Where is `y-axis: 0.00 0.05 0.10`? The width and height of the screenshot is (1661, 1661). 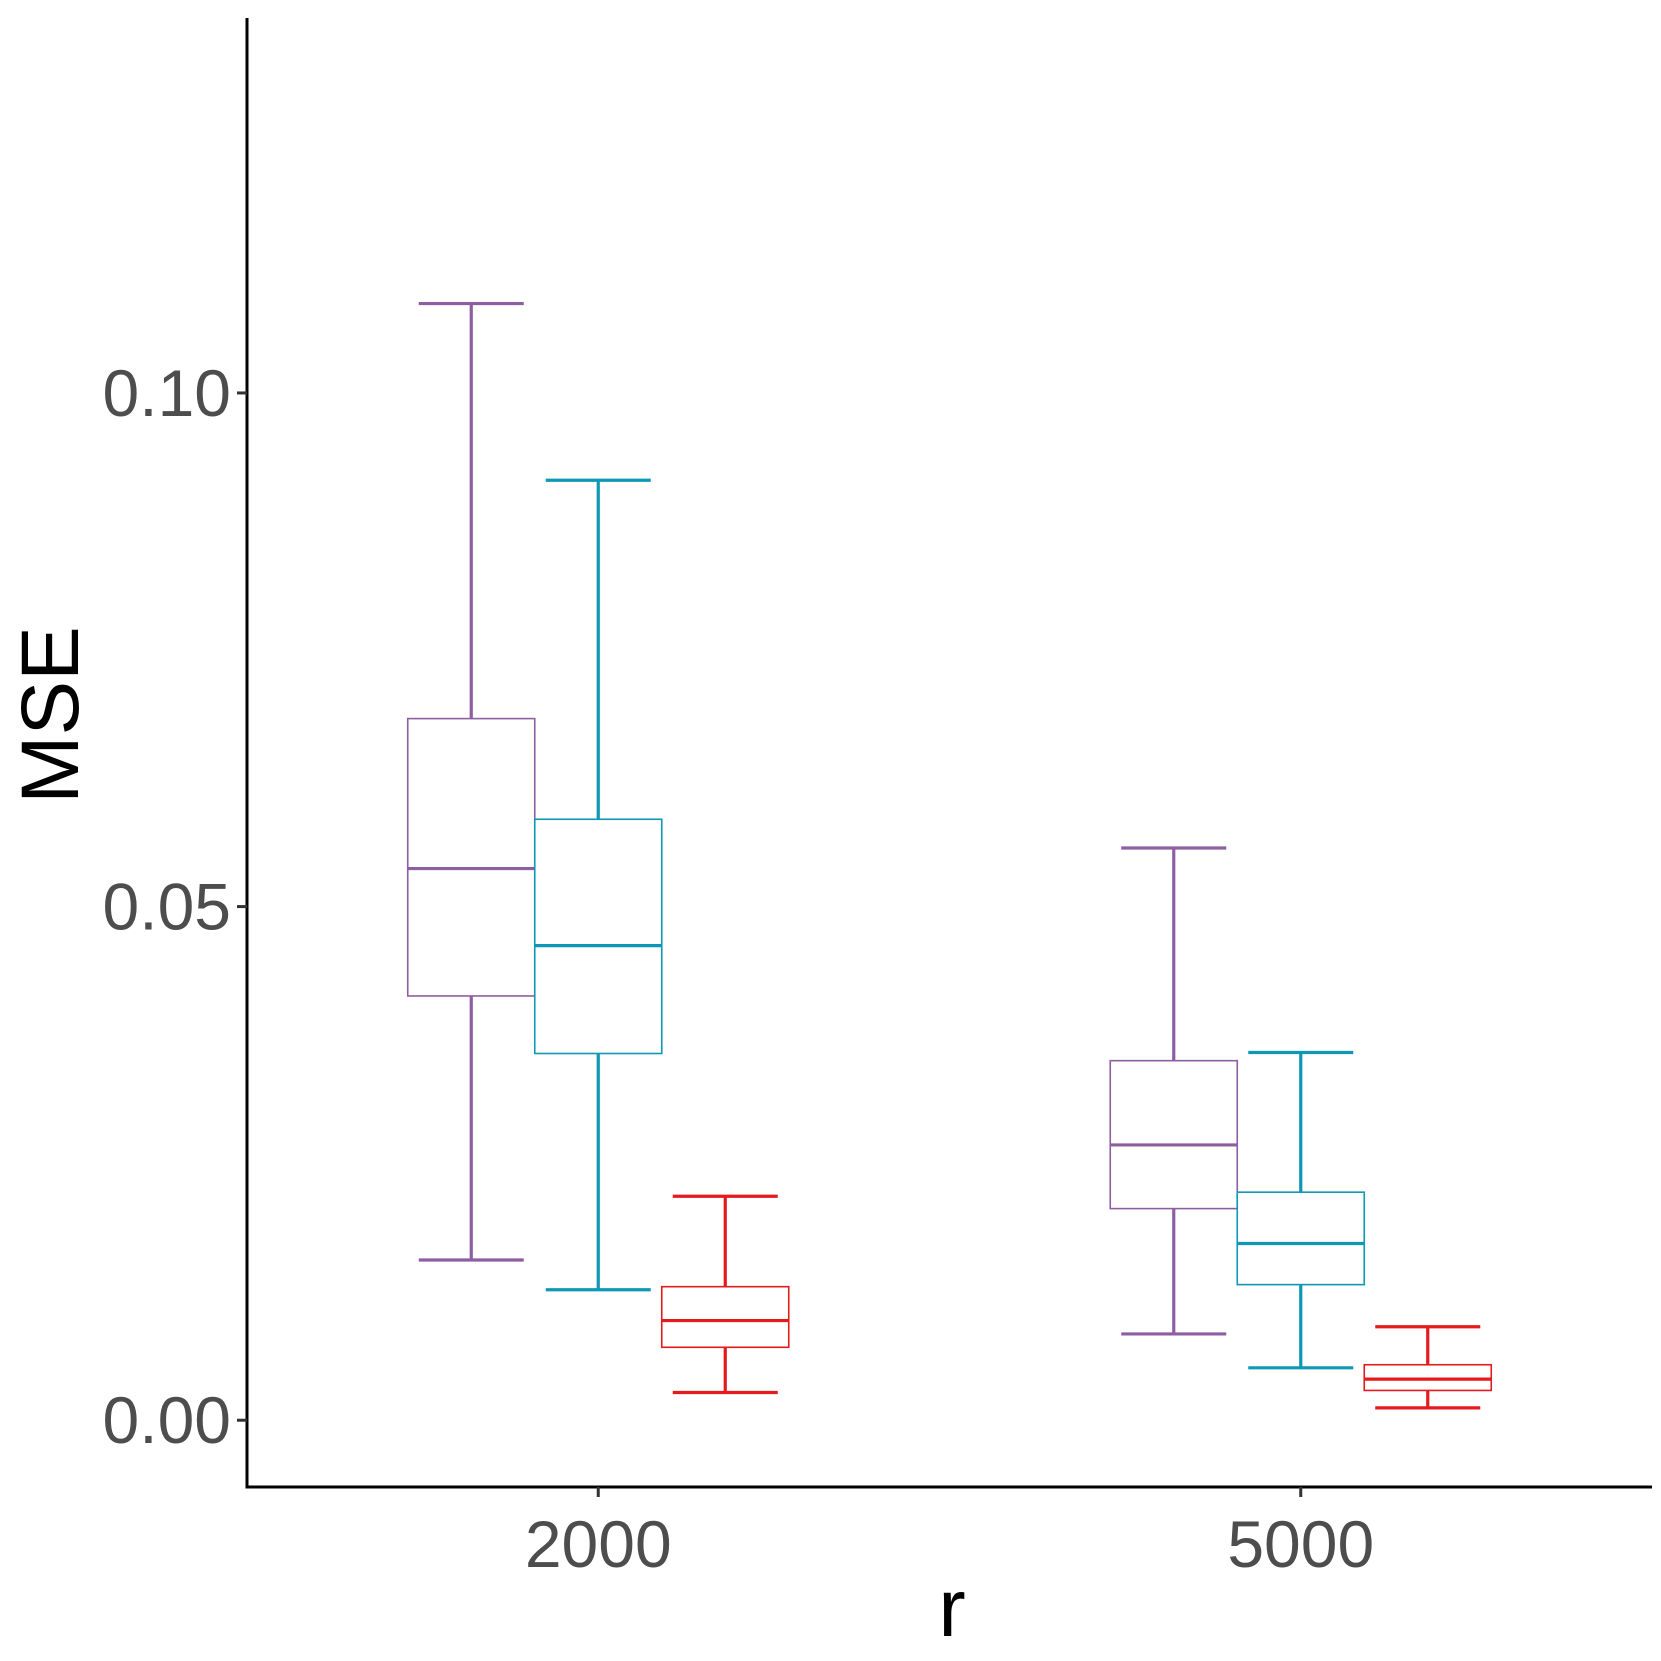
y-axis: 0.00 0.05 0.10 is located at coordinates (176, 752).